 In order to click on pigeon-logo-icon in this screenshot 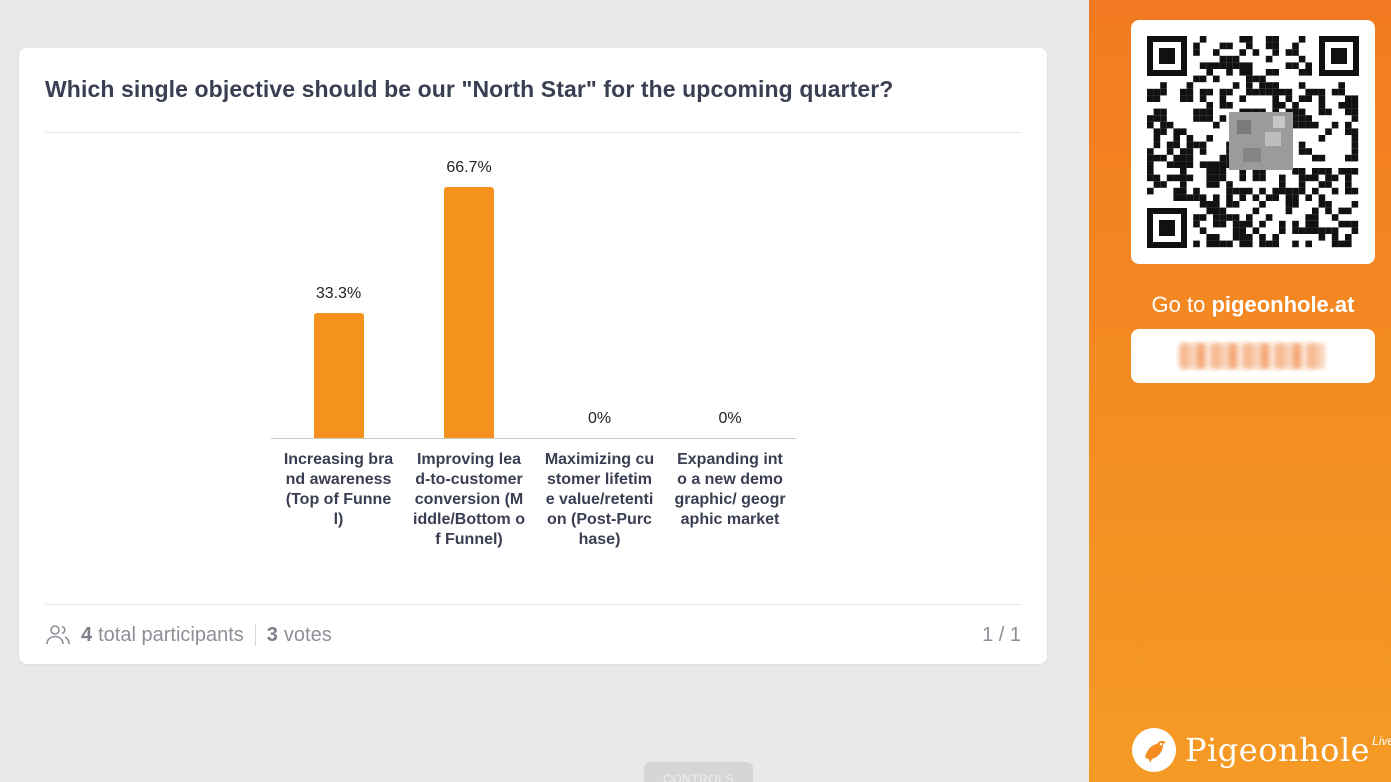, I will do `click(1154, 750)`.